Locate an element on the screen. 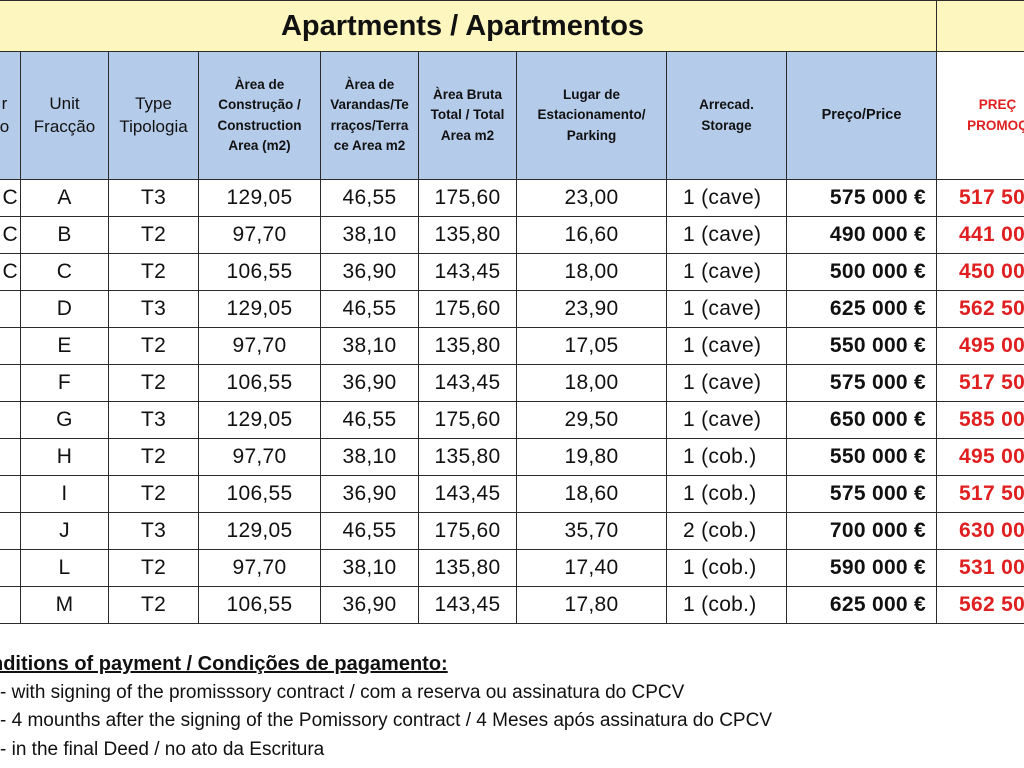  cell-promo-price: 562 50 is located at coordinates (980, 309).